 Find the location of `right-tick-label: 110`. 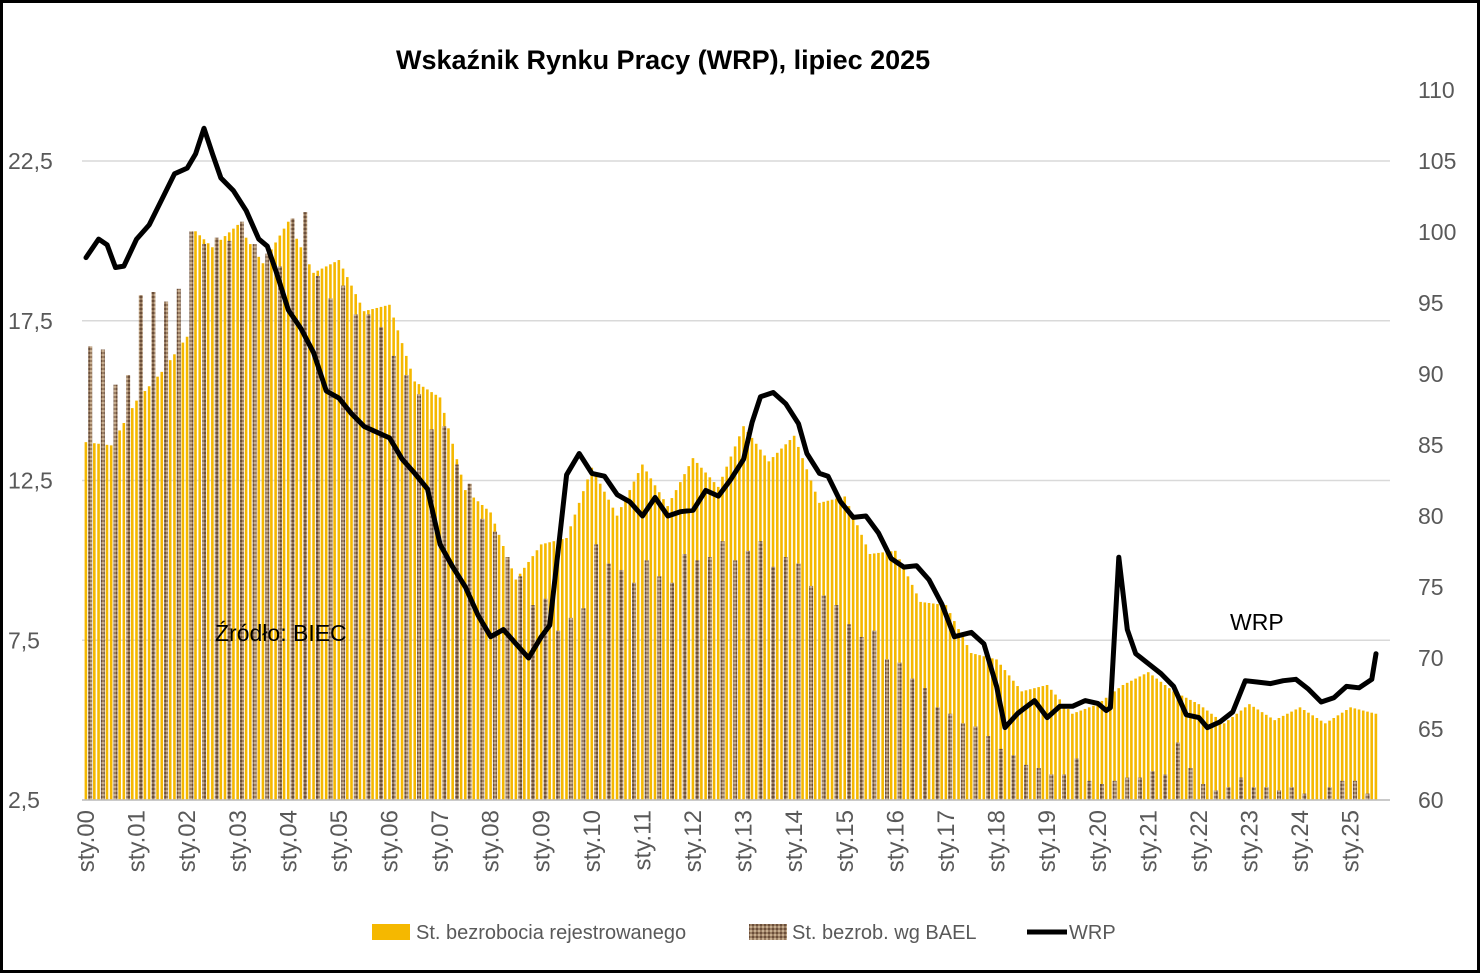

right-tick-label: 110 is located at coordinates (1436, 90).